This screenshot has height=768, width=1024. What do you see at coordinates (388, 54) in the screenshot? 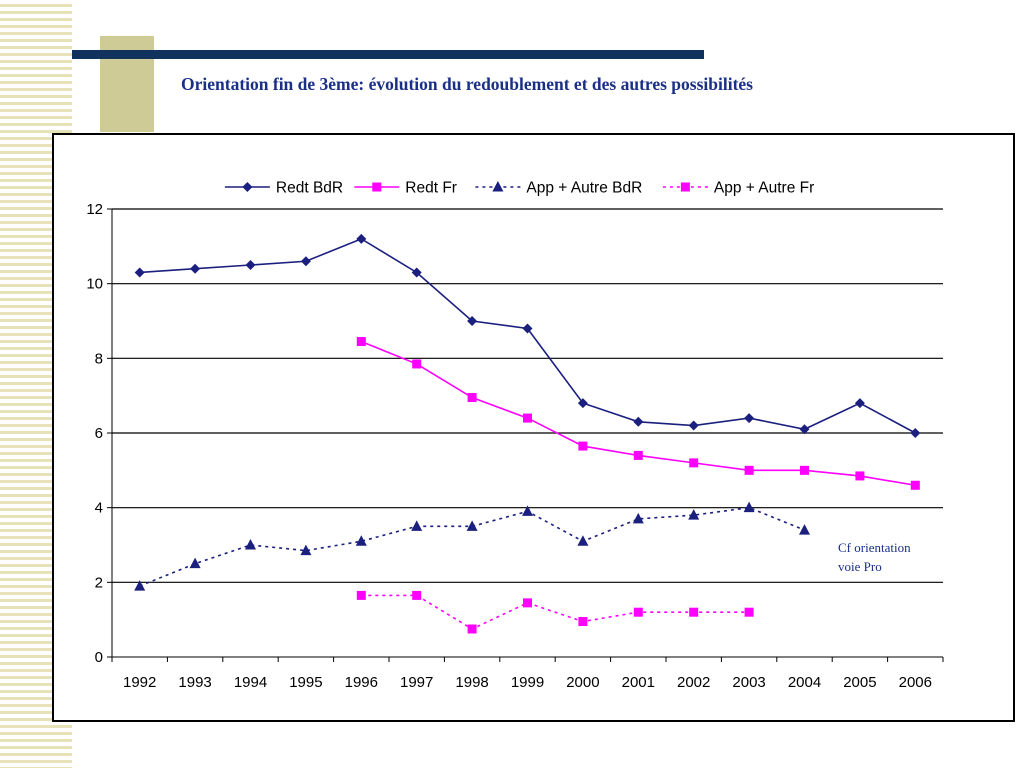
I see `decorative-title-bar` at bounding box center [388, 54].